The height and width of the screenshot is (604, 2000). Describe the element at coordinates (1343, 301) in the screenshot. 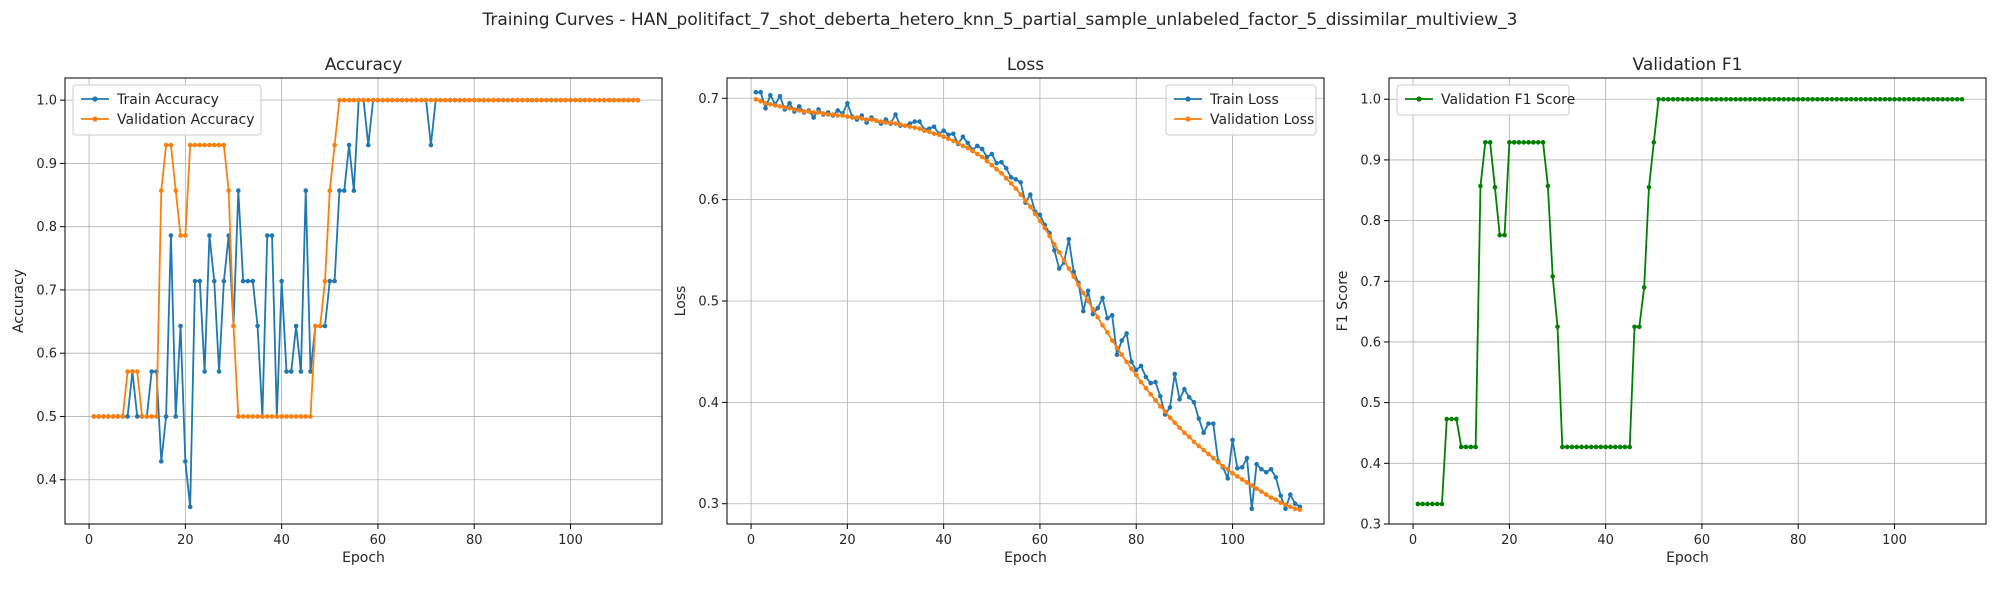

I see `f1-ylabel: F1 Score` at that location.